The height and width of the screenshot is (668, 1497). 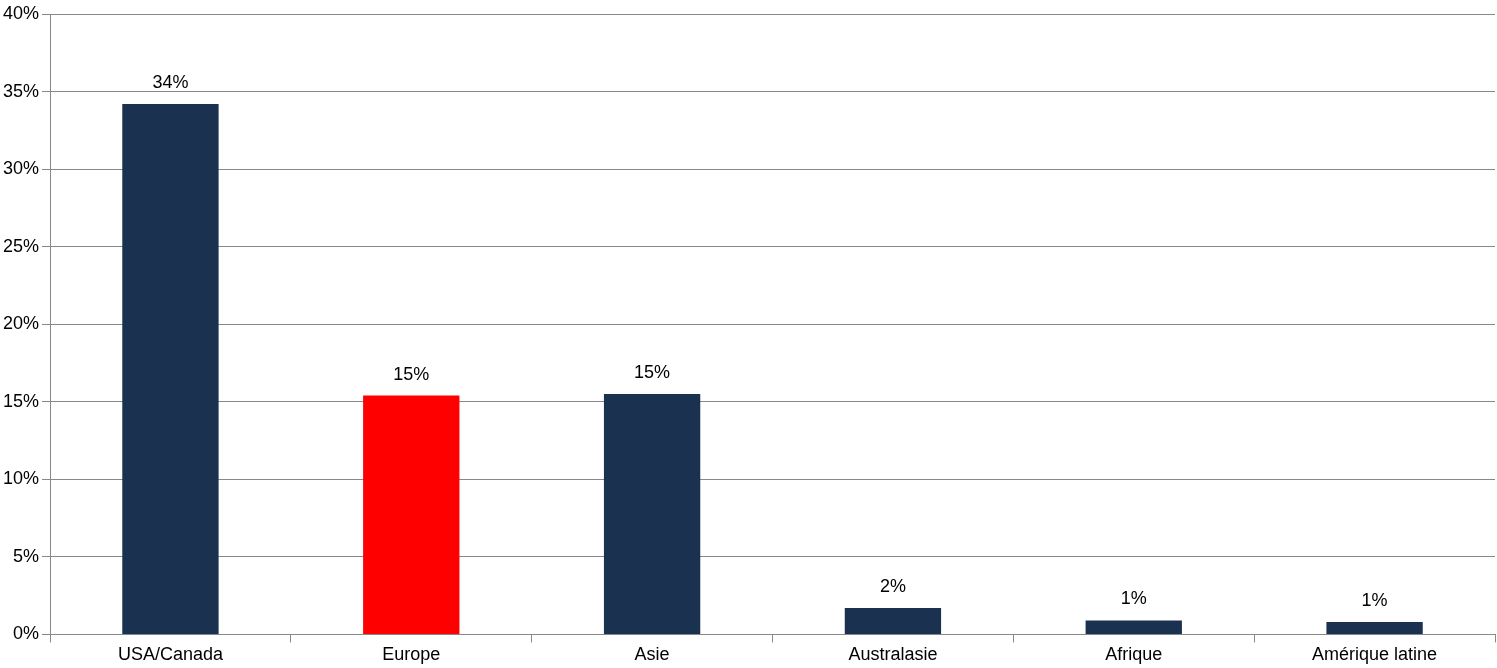 I want to click on y-tick-label: 35%, so click(x=21, y=90).